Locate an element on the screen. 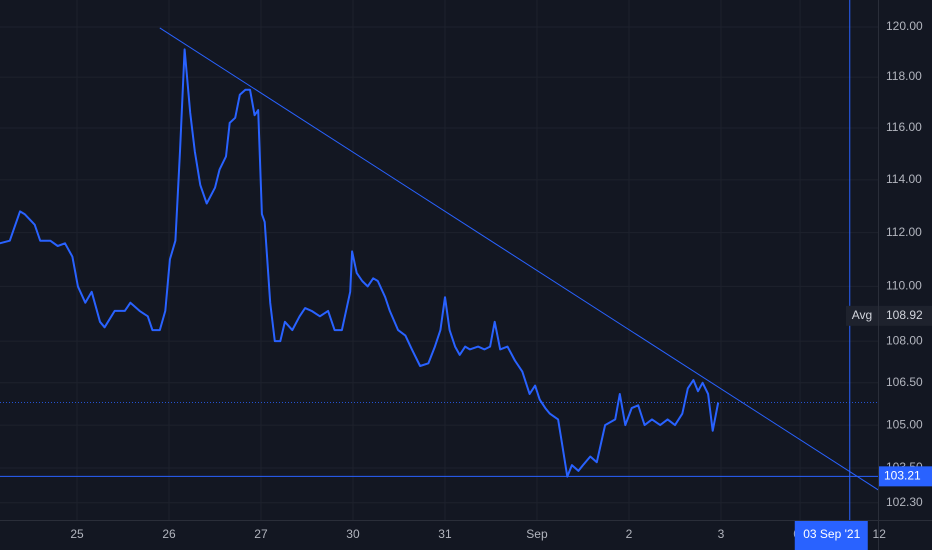  y-tick-label: 120.00 is located at coordinates (904, 26).